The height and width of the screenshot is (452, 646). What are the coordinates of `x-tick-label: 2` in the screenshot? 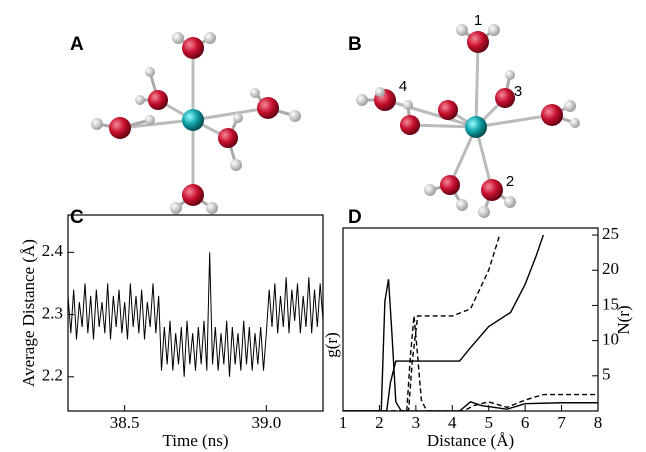 It's located at (379, 422).